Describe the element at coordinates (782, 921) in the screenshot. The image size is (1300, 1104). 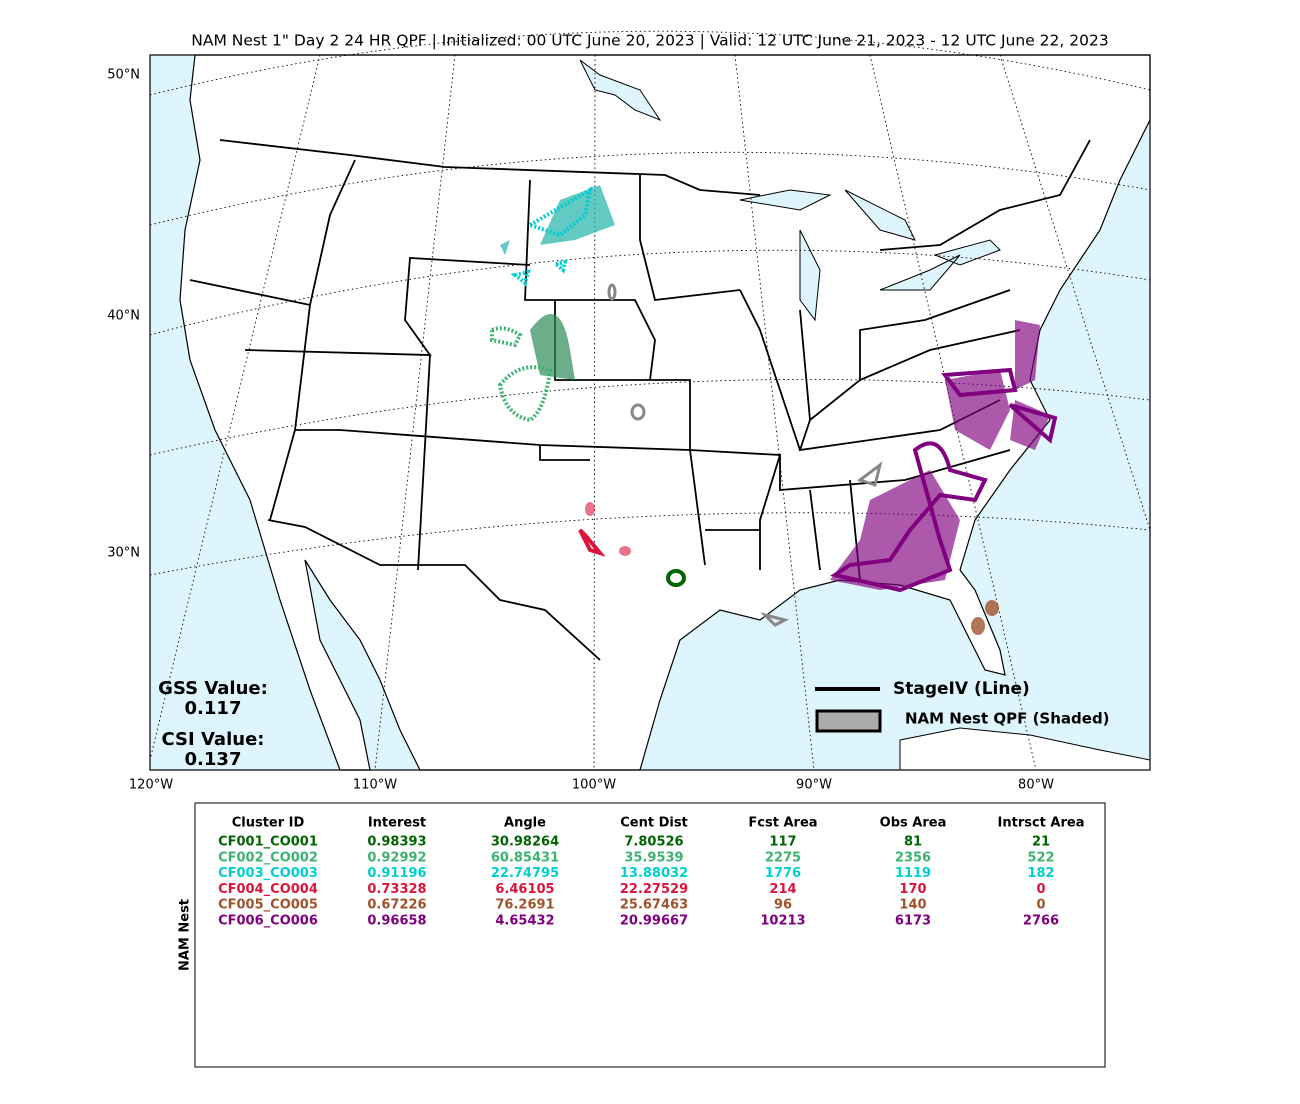
I see `table-cell: 10213` at that location.